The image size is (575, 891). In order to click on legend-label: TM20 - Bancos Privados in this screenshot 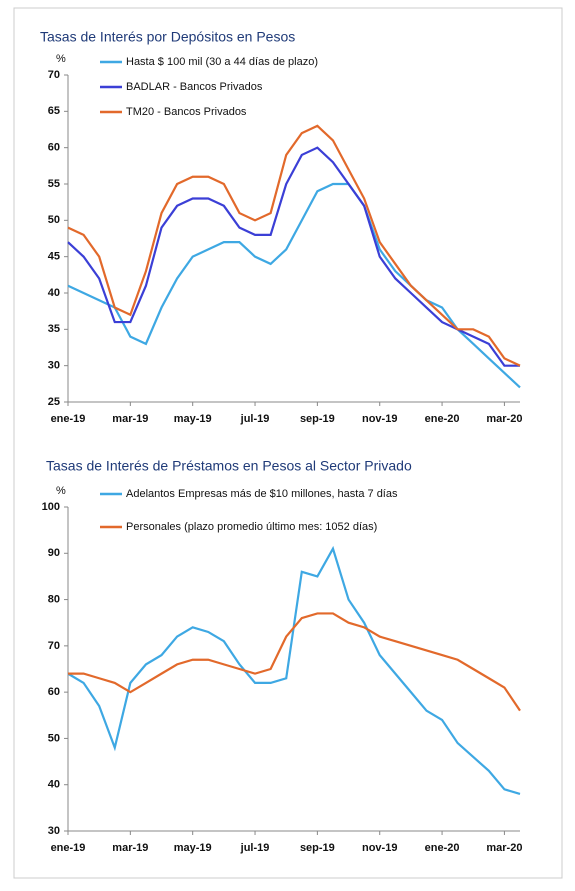, I will do `click(186, 112)`.